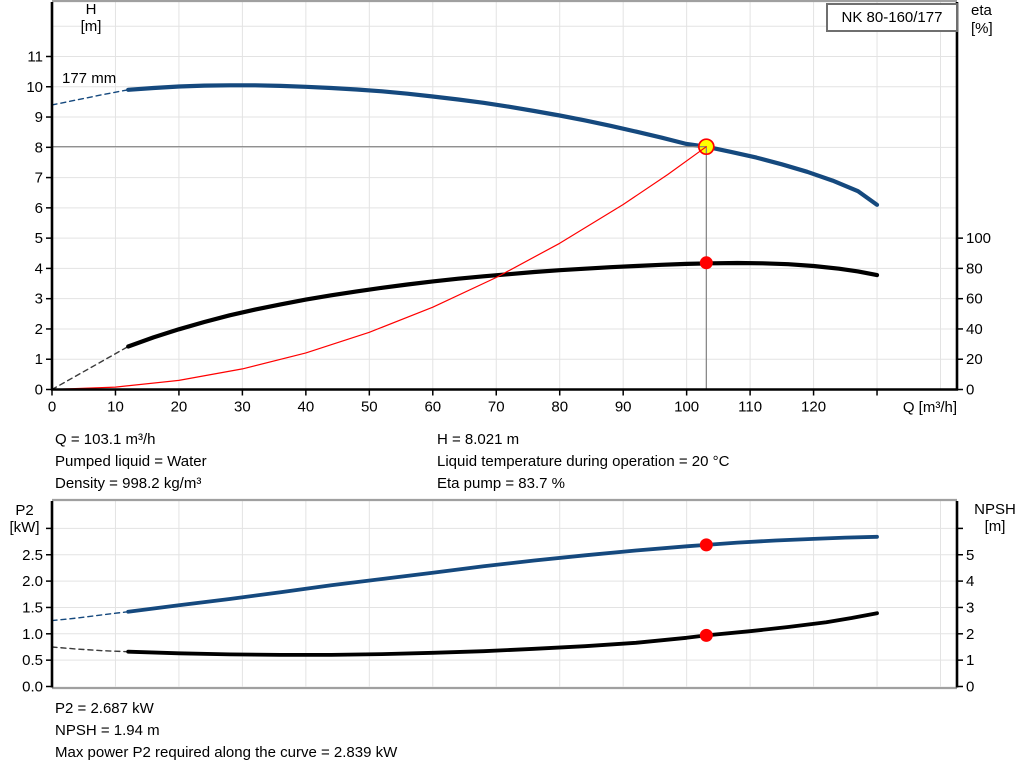 The image size is (1024, 781). I want to click on info-head: H = 8.021 m, so click(478, 439).